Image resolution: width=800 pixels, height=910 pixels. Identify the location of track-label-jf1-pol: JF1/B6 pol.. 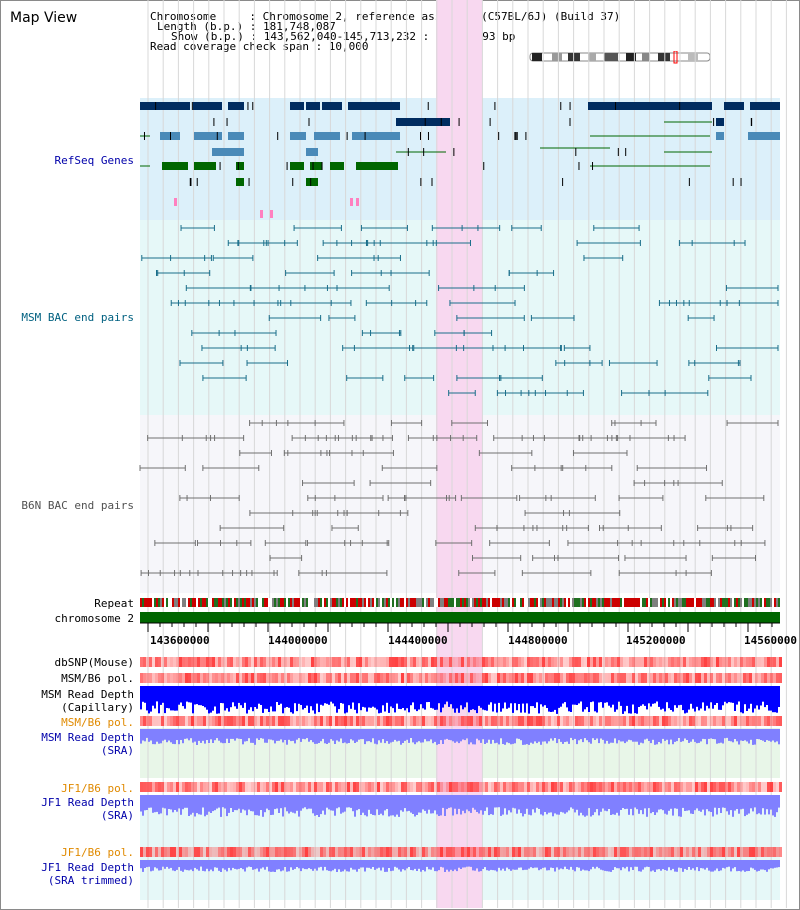
(97, 788).